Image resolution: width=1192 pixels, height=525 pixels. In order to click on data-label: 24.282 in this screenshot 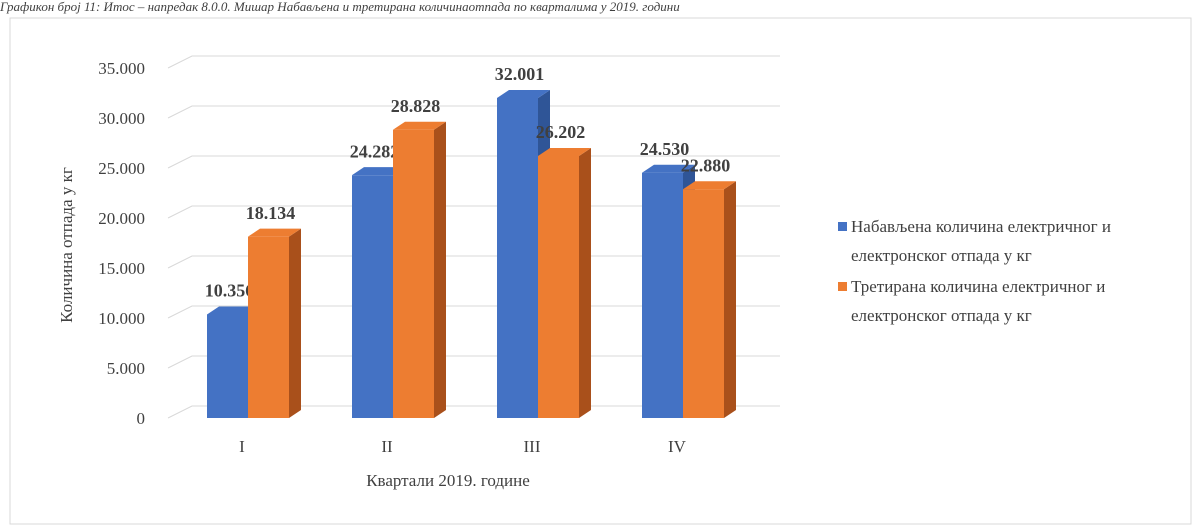, I will do `click(375, 151)`.